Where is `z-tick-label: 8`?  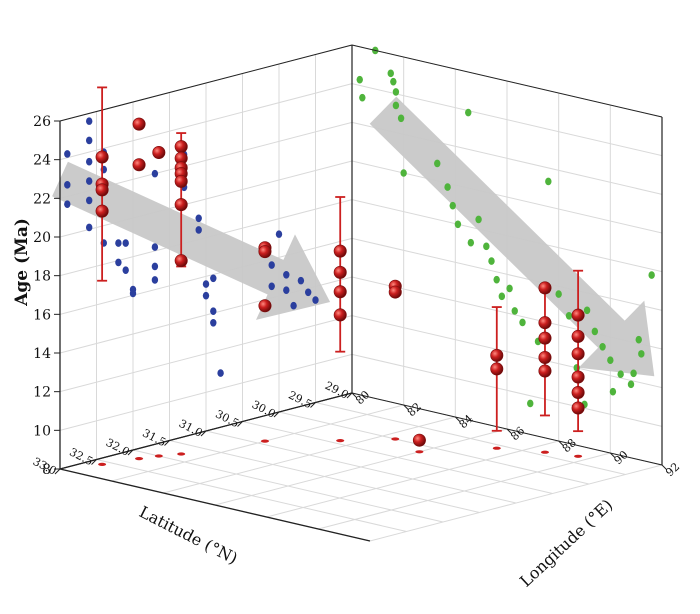 z-tick-label: 8 is located at coordinates (46, 470).